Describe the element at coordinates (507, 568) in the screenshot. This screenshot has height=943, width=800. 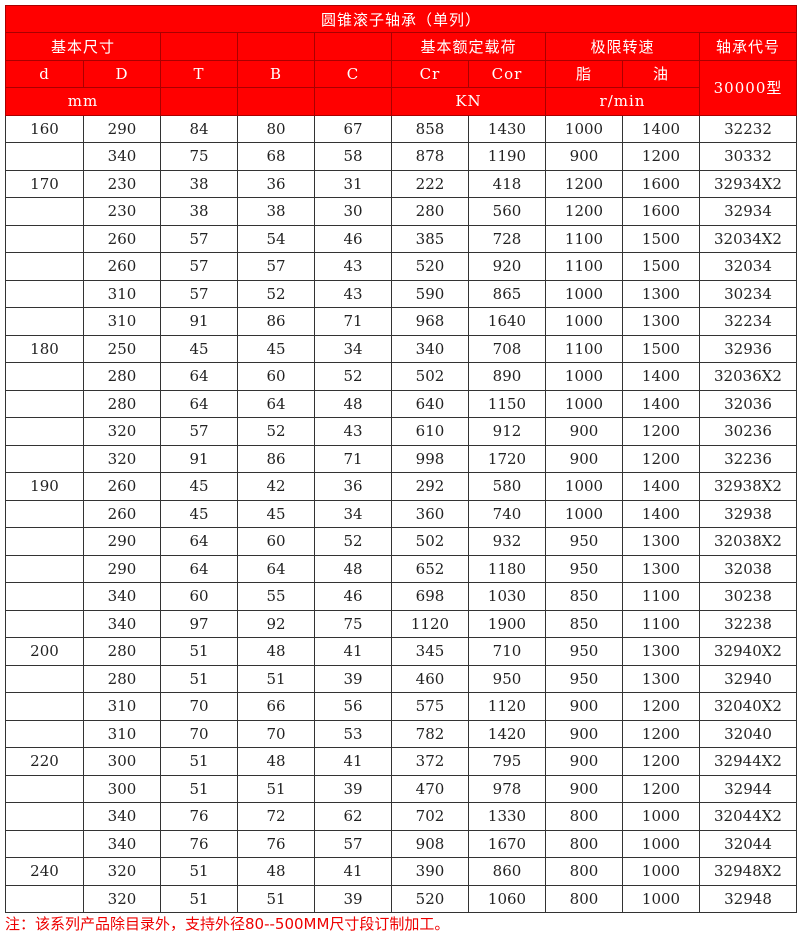
I see `cell-cor: 1180` at that location.